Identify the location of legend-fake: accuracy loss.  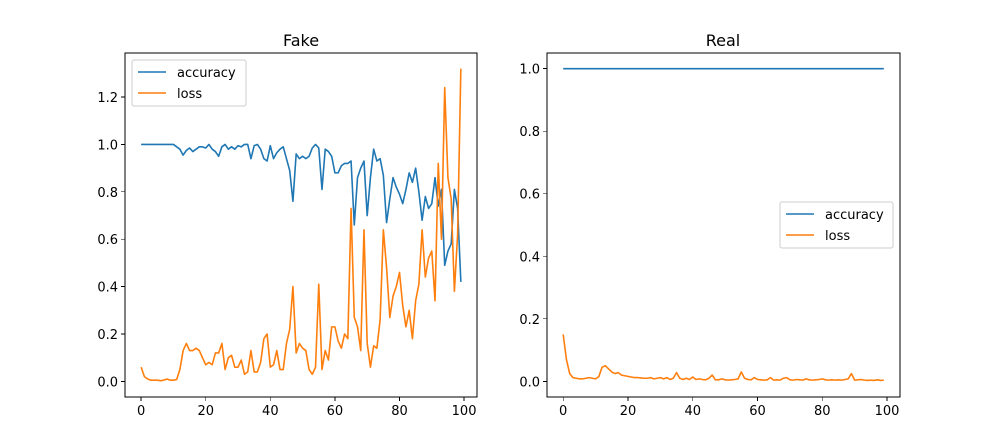
(189, 83).